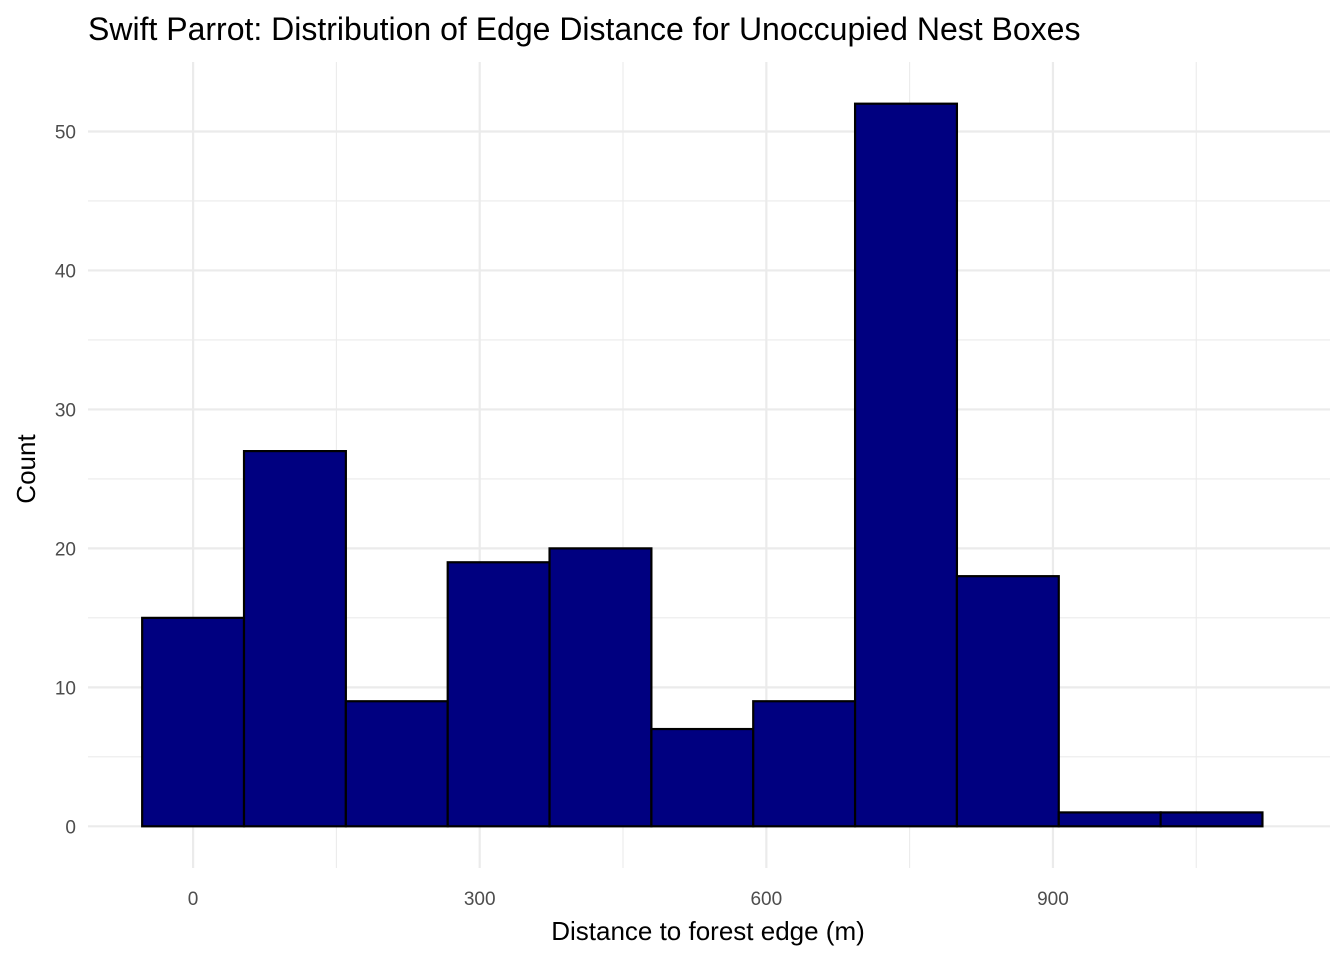  Describe the element at coordinates (65, 688) in the screenshot. I see `y-tick-label: 10` at that location.